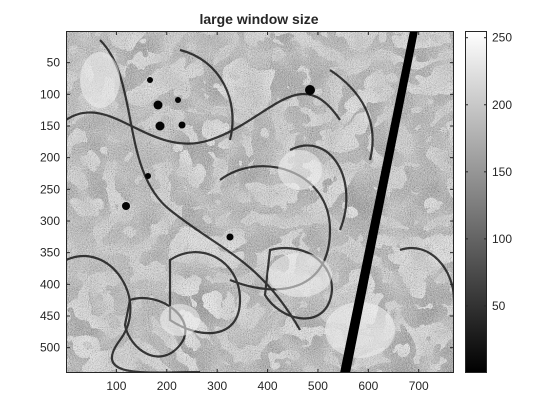 This screenshot has height=420, width=560. Describe the element at coordinates (50, 126) in the screenshot. I see `y-tick-label: 150` at that location.